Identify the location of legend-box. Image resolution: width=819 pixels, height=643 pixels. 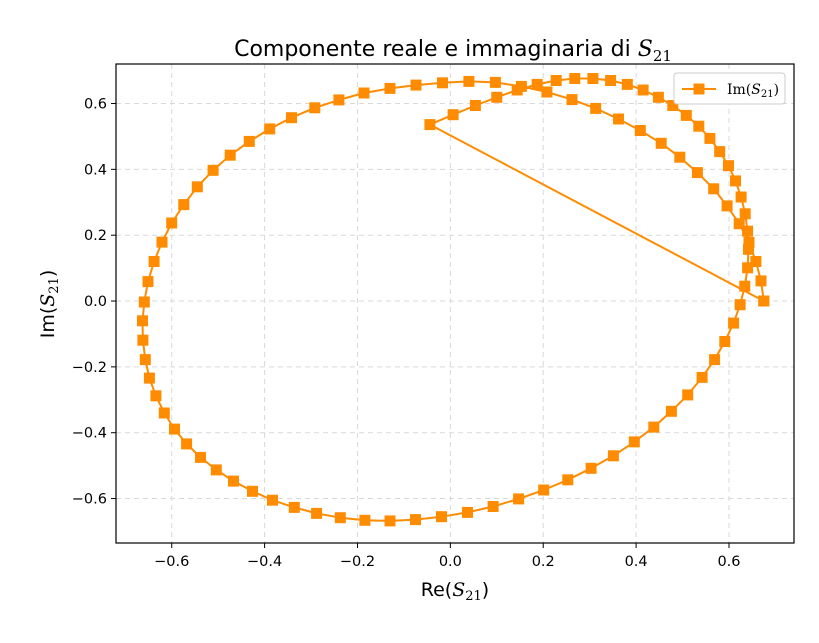
(729, 88).